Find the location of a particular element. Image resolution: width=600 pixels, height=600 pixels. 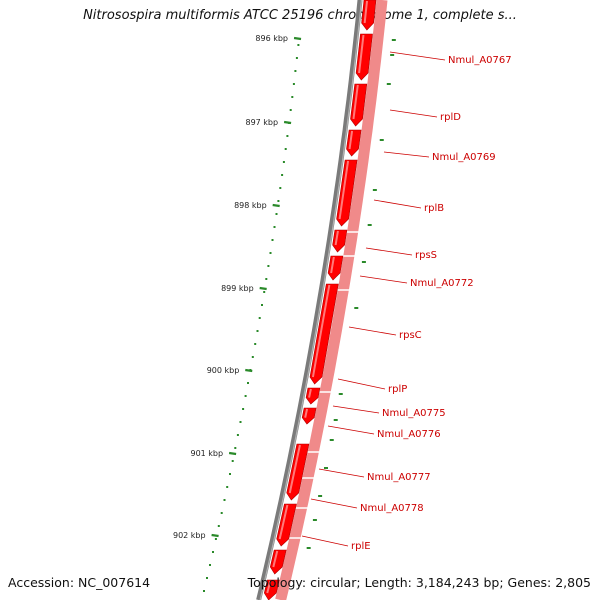

kbp-label: 900 kbp is located at coordinates (223, 370).